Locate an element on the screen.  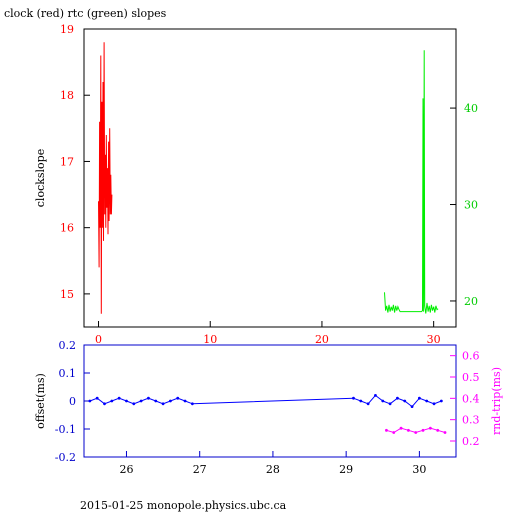
bottom-x-tick-label: 30 is located at coordinates (419, 469).